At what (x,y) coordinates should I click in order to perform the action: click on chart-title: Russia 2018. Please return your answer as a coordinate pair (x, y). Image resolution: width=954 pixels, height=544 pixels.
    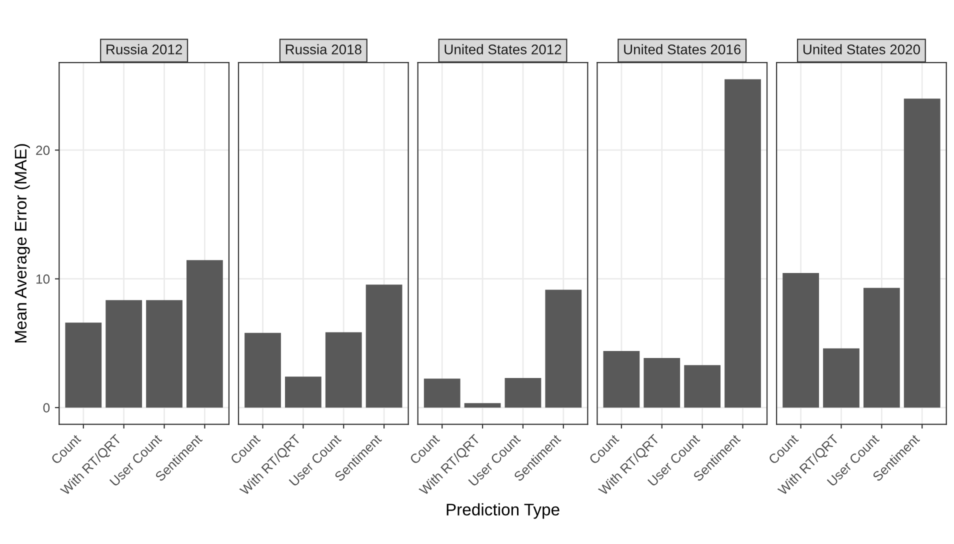
    Looking at the image, I should click on (324, 49).